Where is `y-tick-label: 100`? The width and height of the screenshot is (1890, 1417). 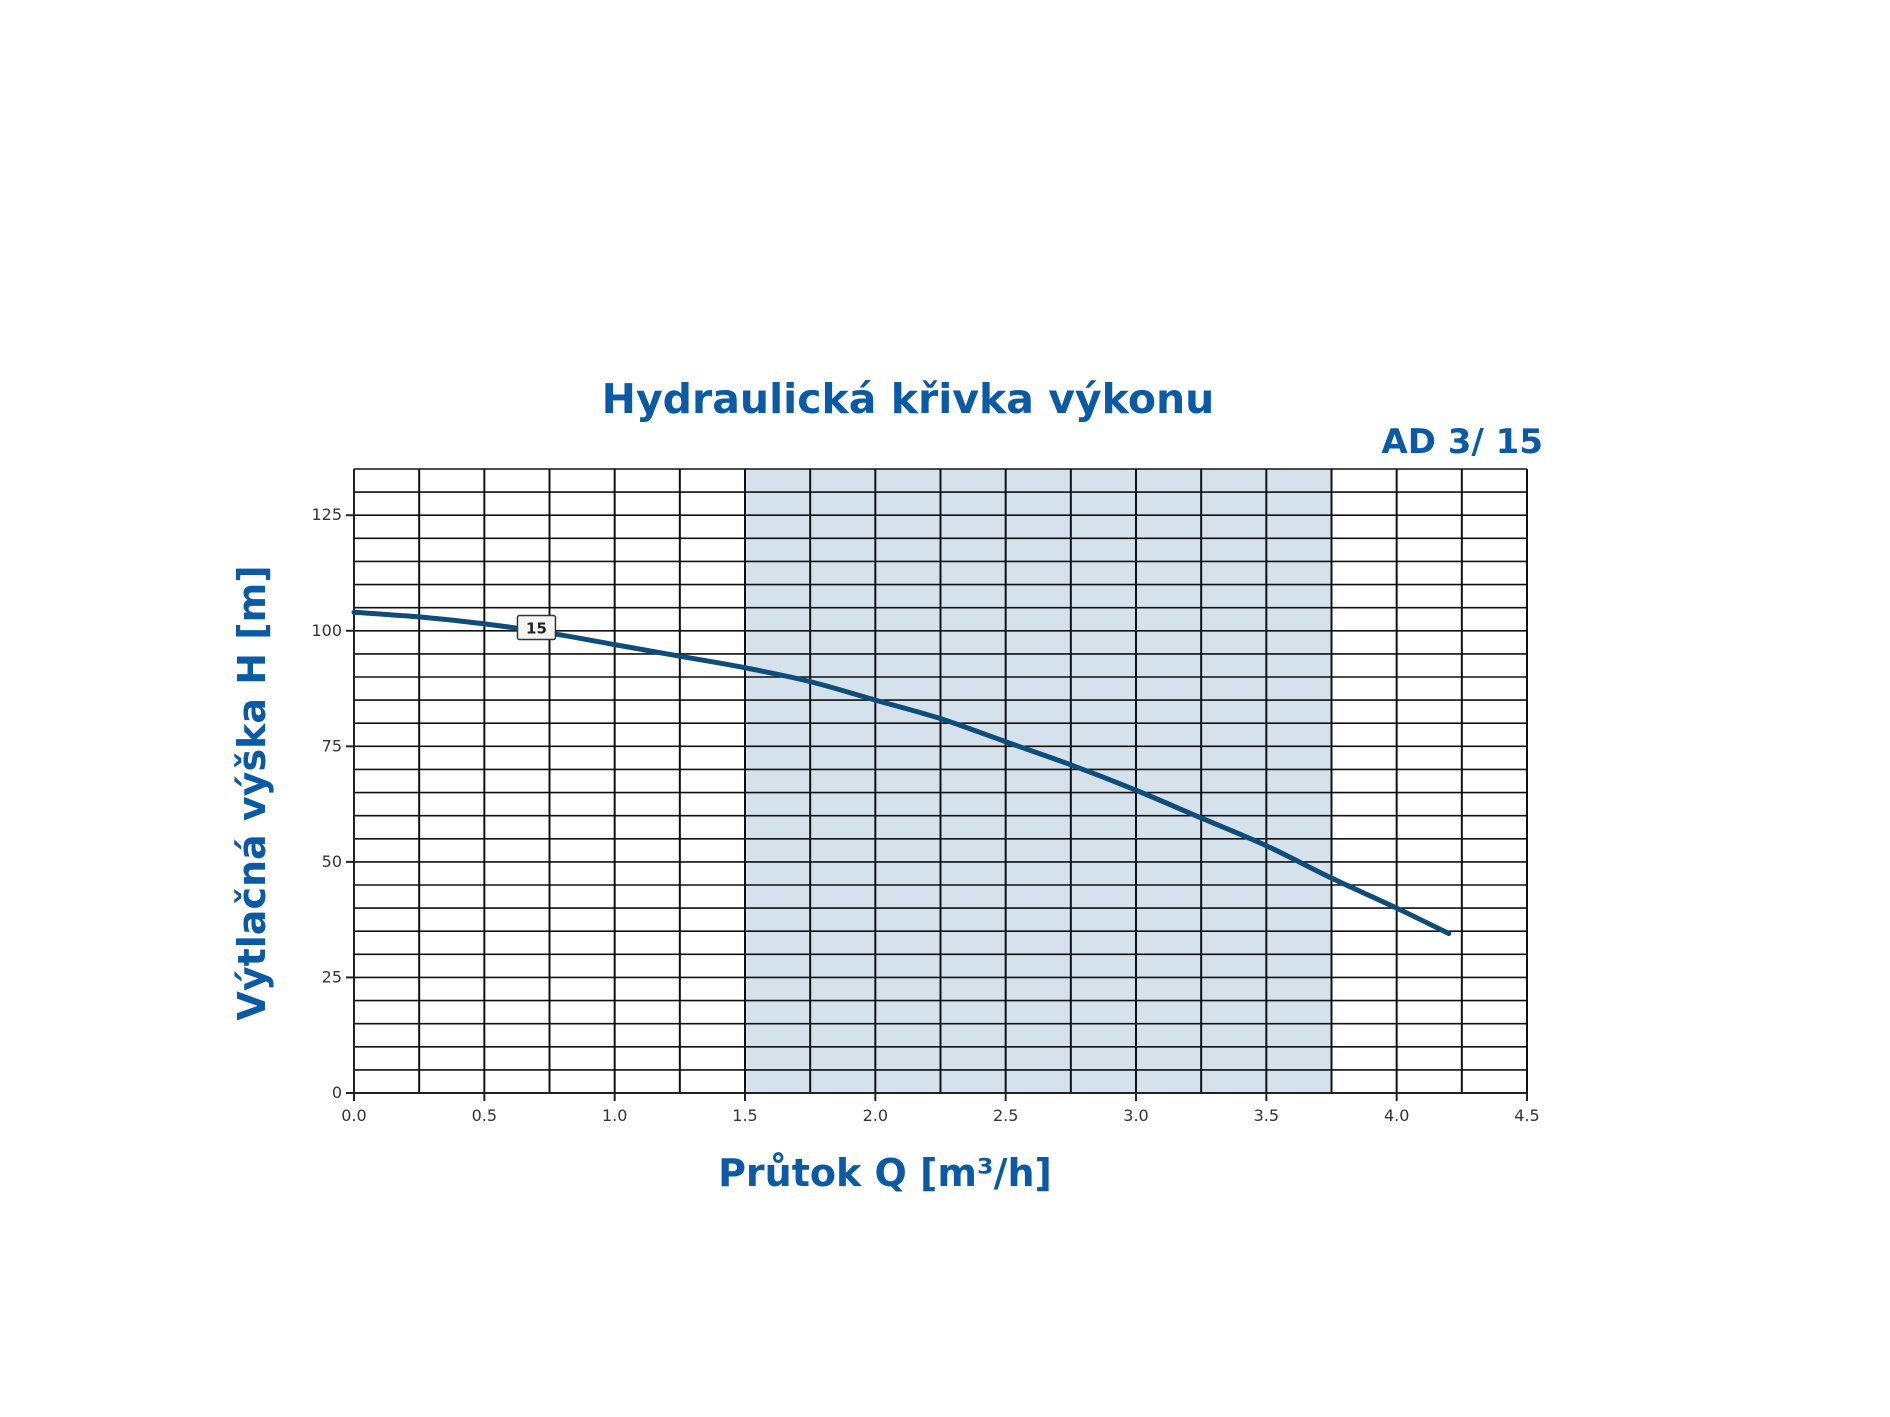
y-tick-label: 100 is located at coordinates (326, 630).